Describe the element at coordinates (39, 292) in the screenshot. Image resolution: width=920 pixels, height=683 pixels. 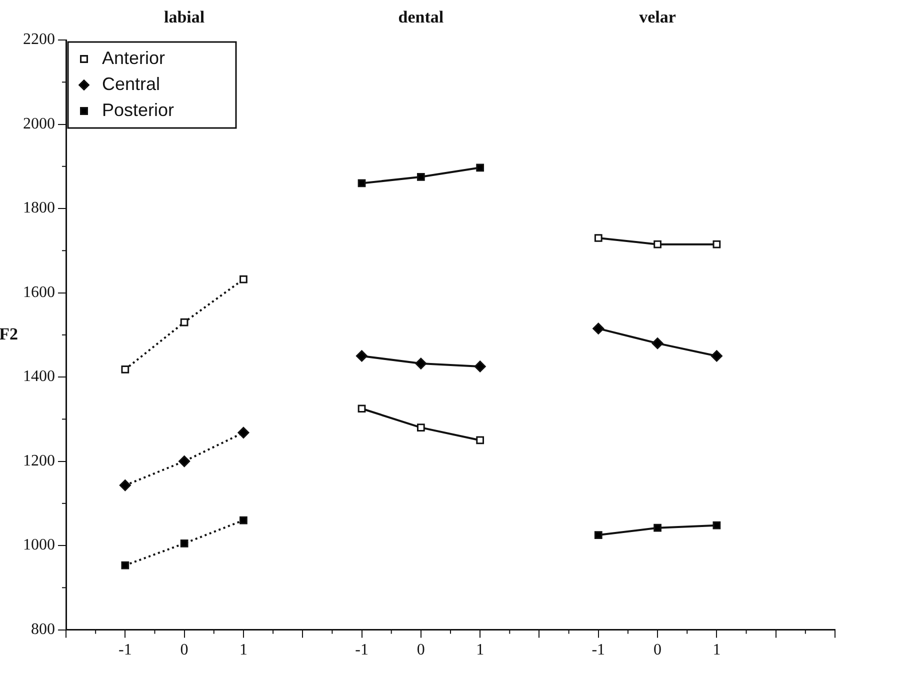
I see `y-tick-label: 1600` at that location.